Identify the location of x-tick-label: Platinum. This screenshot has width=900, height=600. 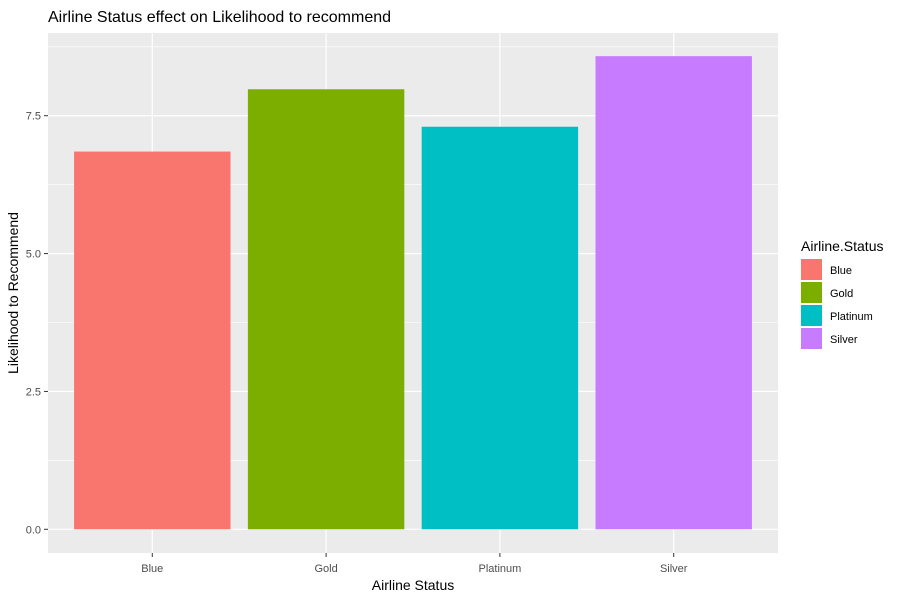
(500, 569).